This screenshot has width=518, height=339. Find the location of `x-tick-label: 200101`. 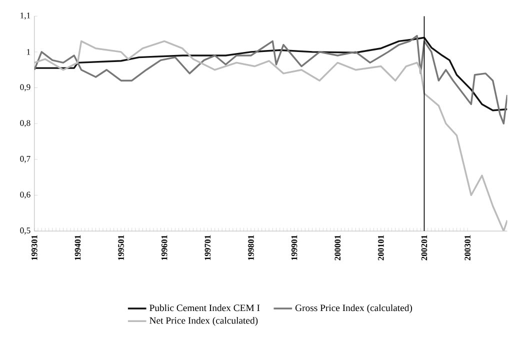

x-tick-label: 200101 is located at coordinates (381, 248).